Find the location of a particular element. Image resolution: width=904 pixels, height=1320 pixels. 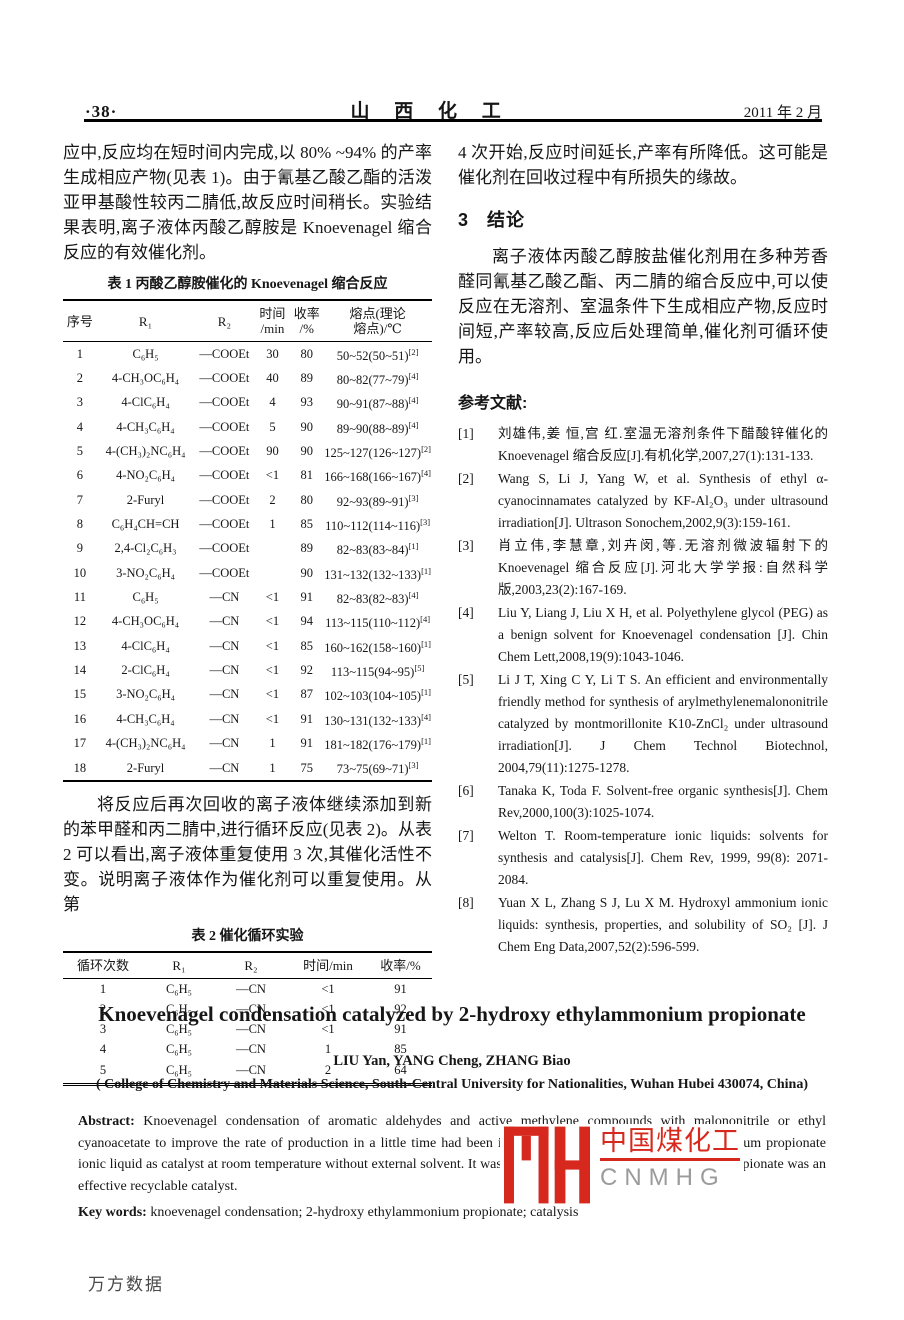

reference-label: [4] is located at coordinates (466, 612).